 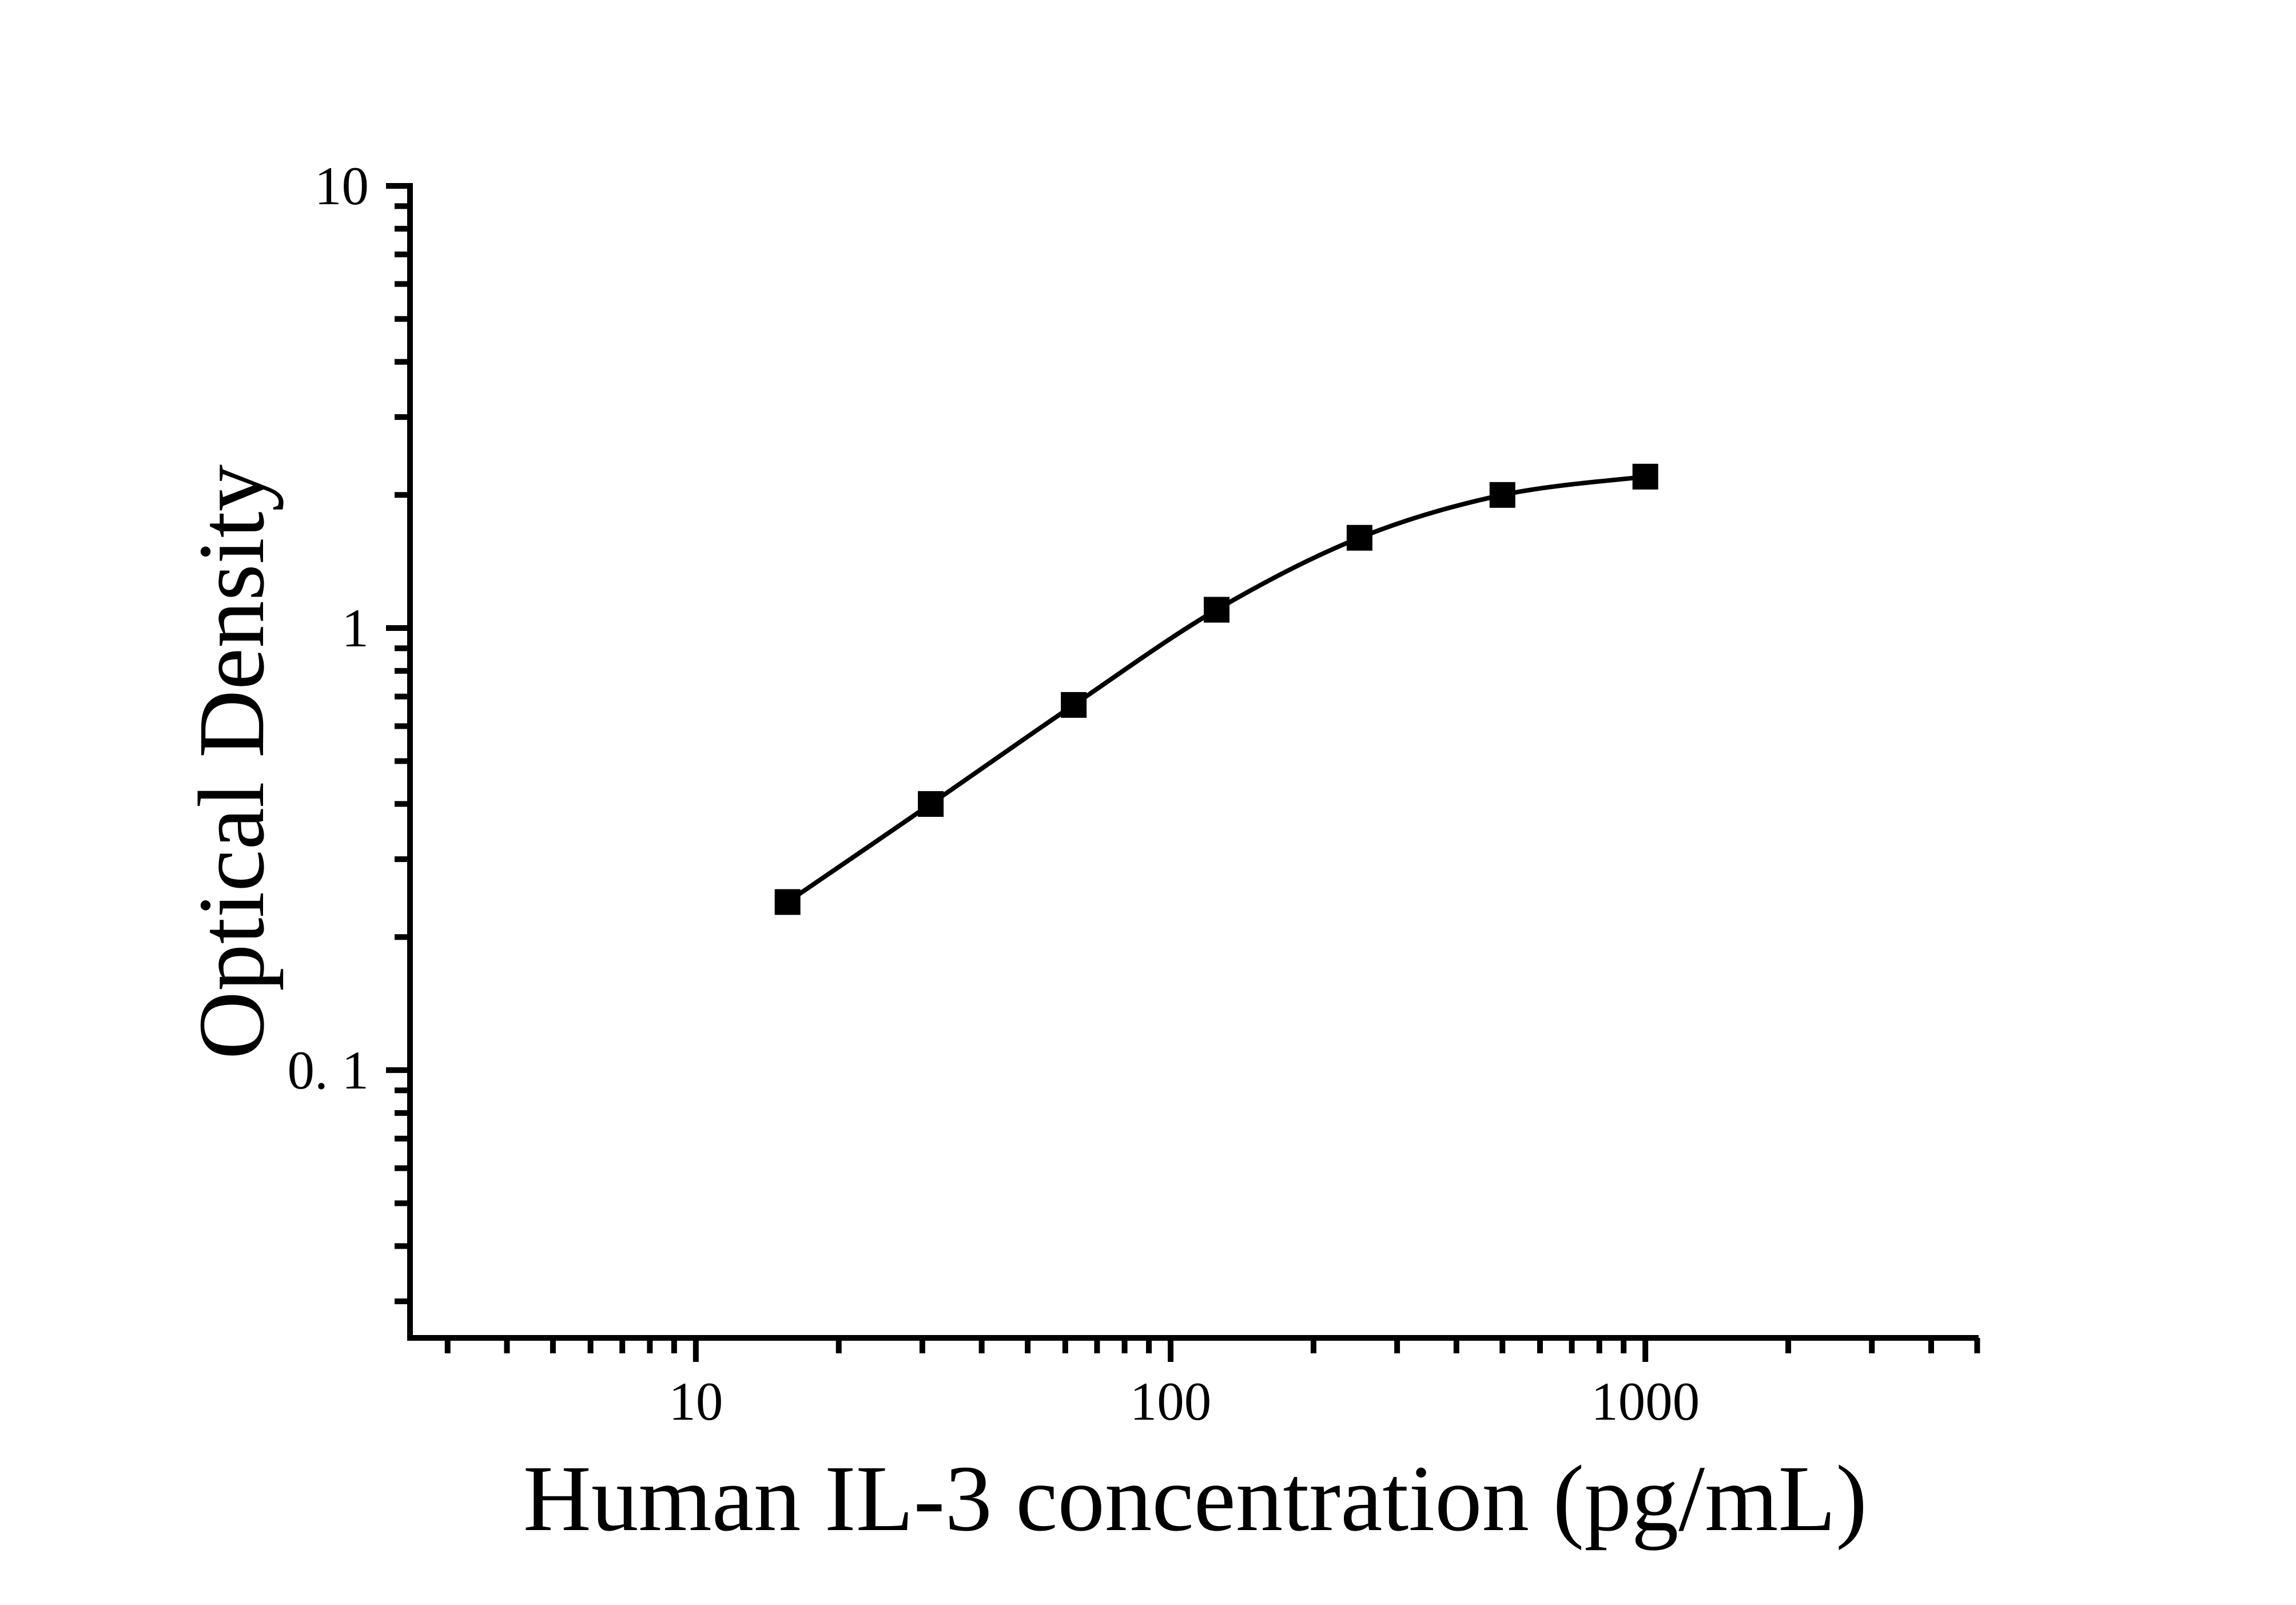 What do you see at coordinates (328, 1070) in the screenshot?
I see `y-tick-label: 0. 1` at bounding box center [328, 1070].